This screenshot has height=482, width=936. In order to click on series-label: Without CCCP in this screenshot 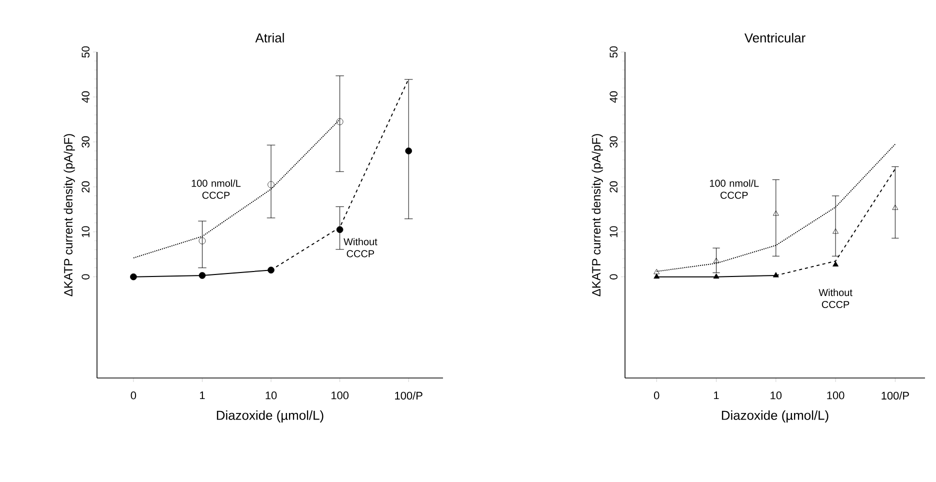, I will do `click(361, 248)`.